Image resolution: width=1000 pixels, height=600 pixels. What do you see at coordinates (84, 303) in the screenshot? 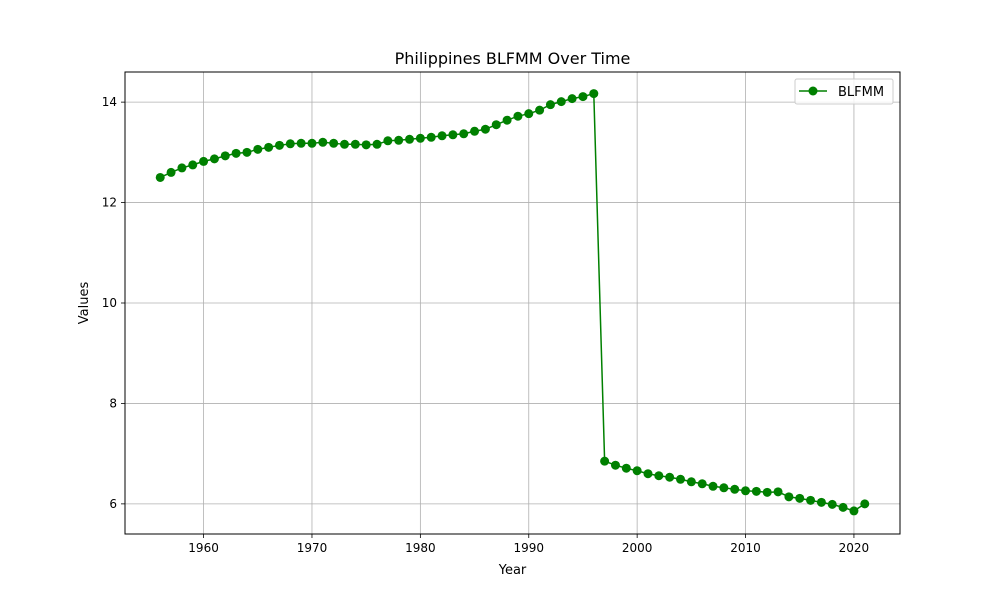
I see `y-axis-label: Values` at bounding box center [84, 303].